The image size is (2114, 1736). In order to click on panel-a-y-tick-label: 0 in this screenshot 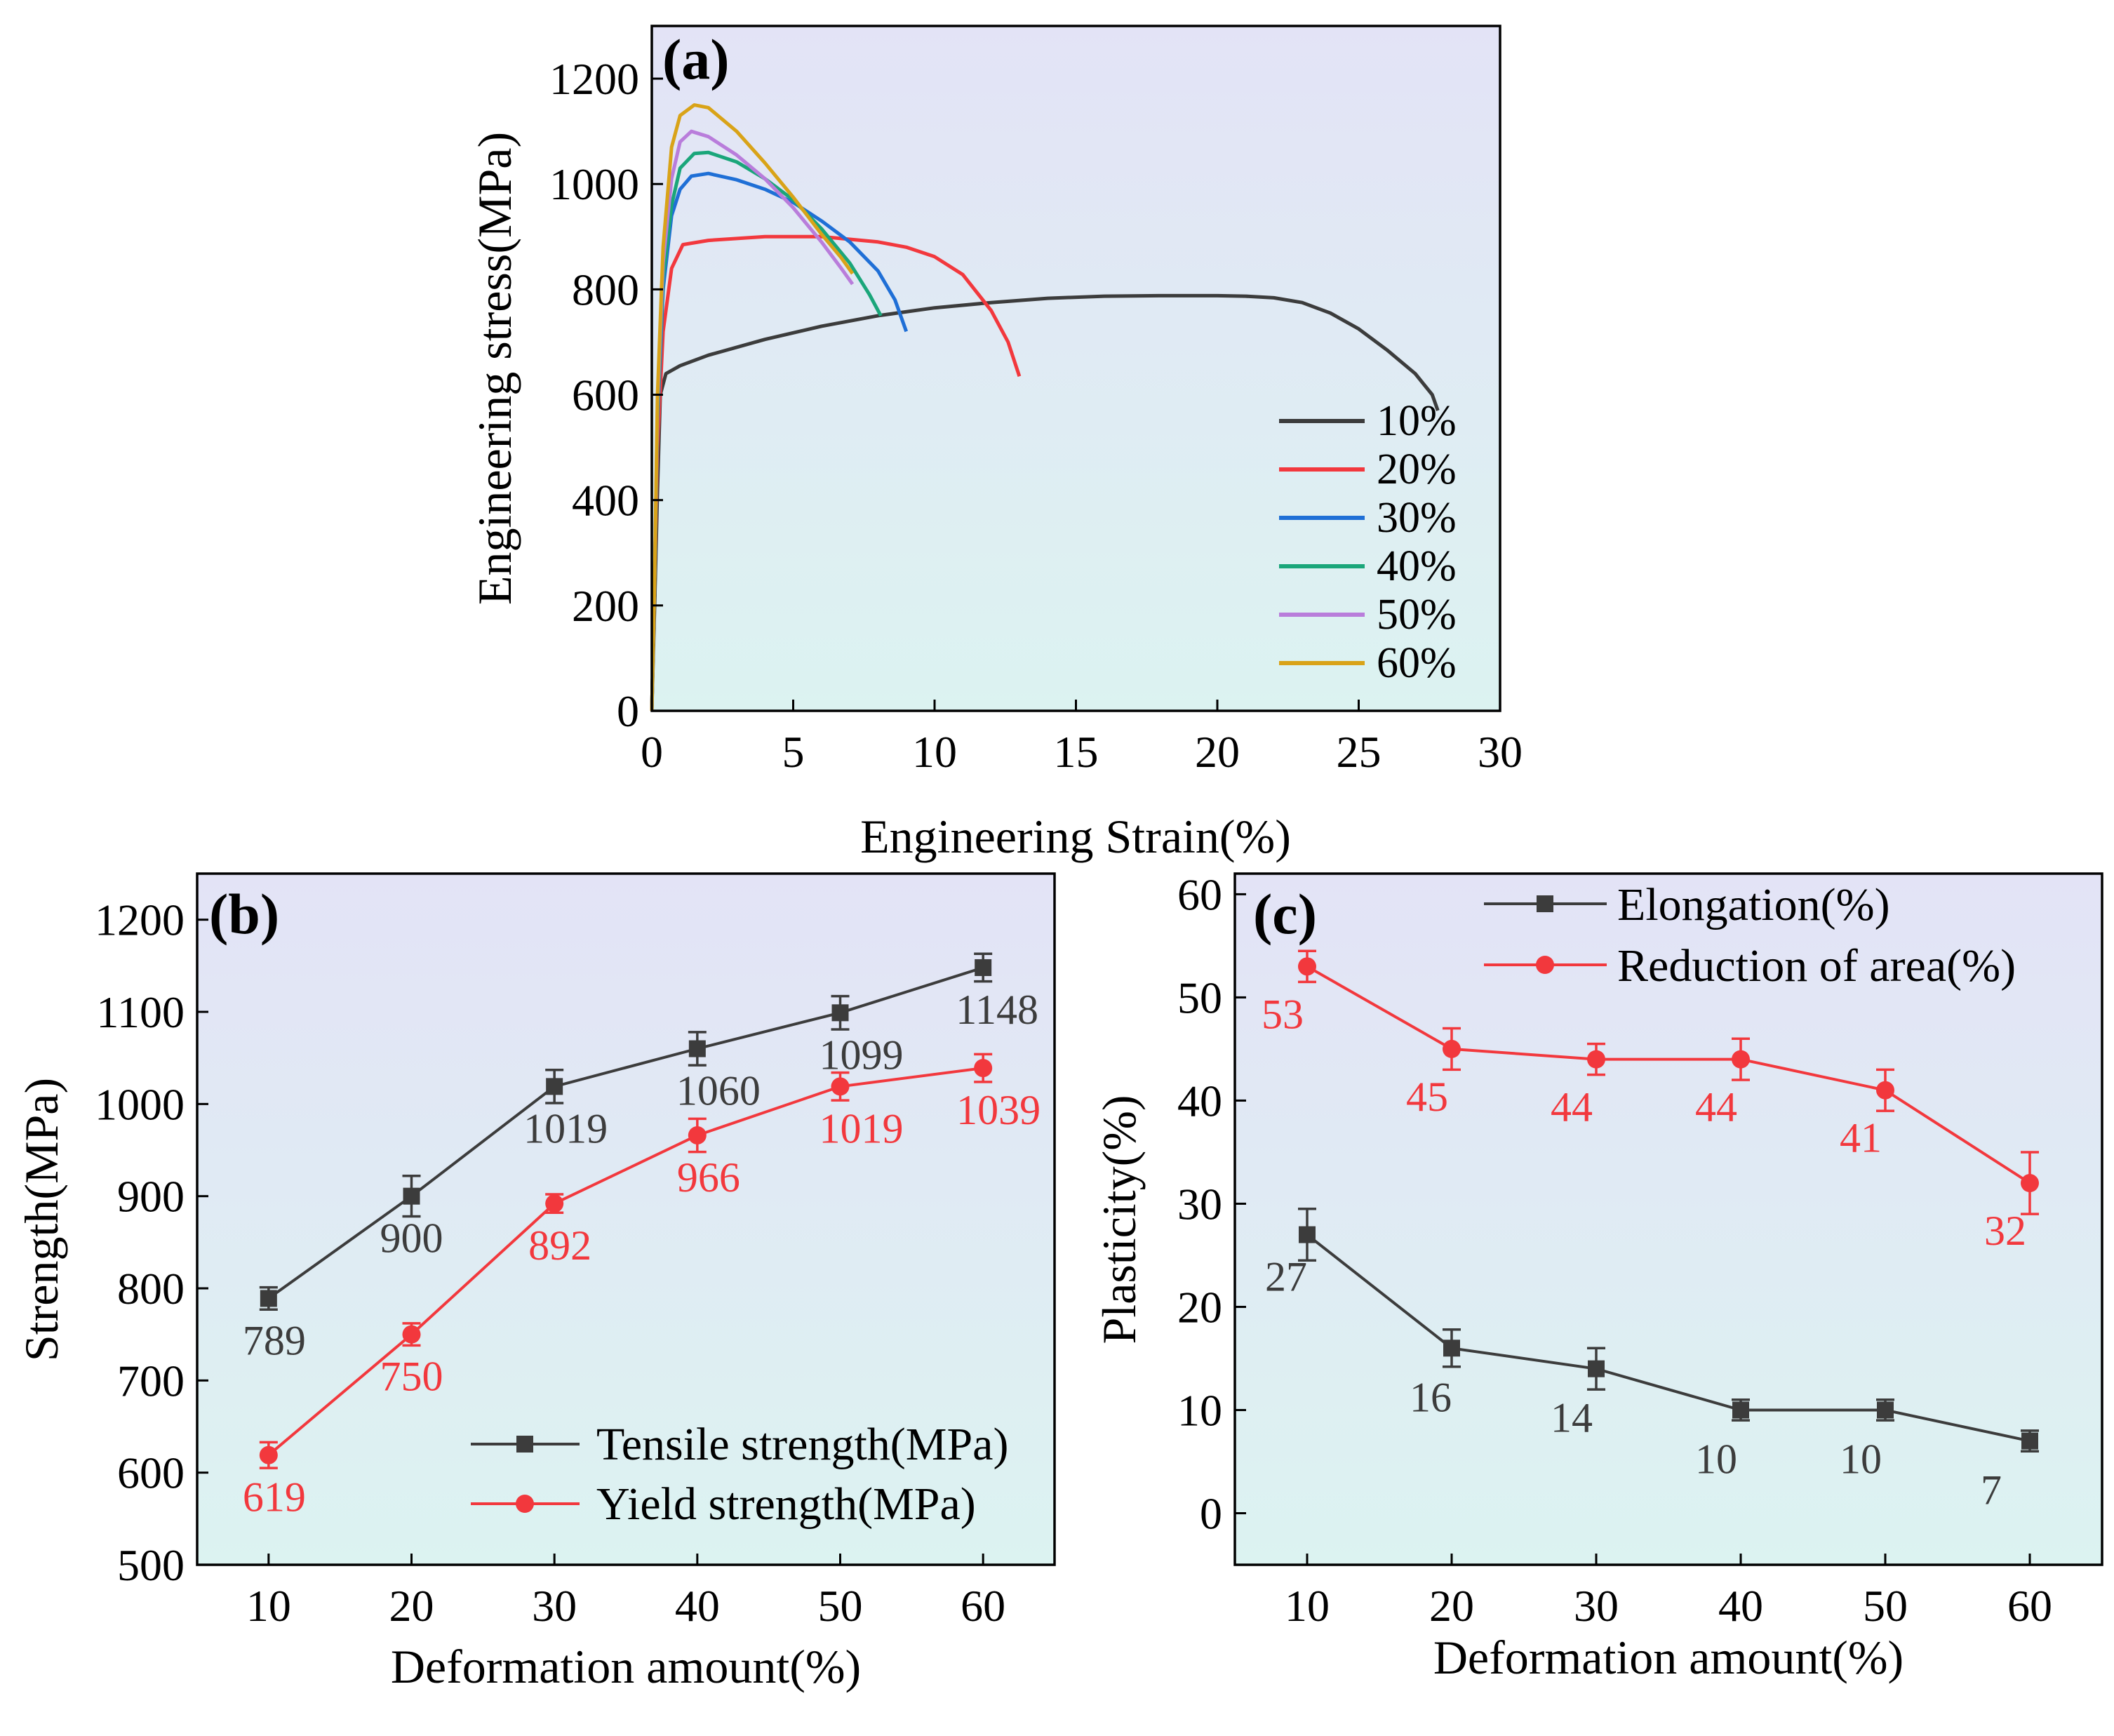, I will do `click(628, 711)`.